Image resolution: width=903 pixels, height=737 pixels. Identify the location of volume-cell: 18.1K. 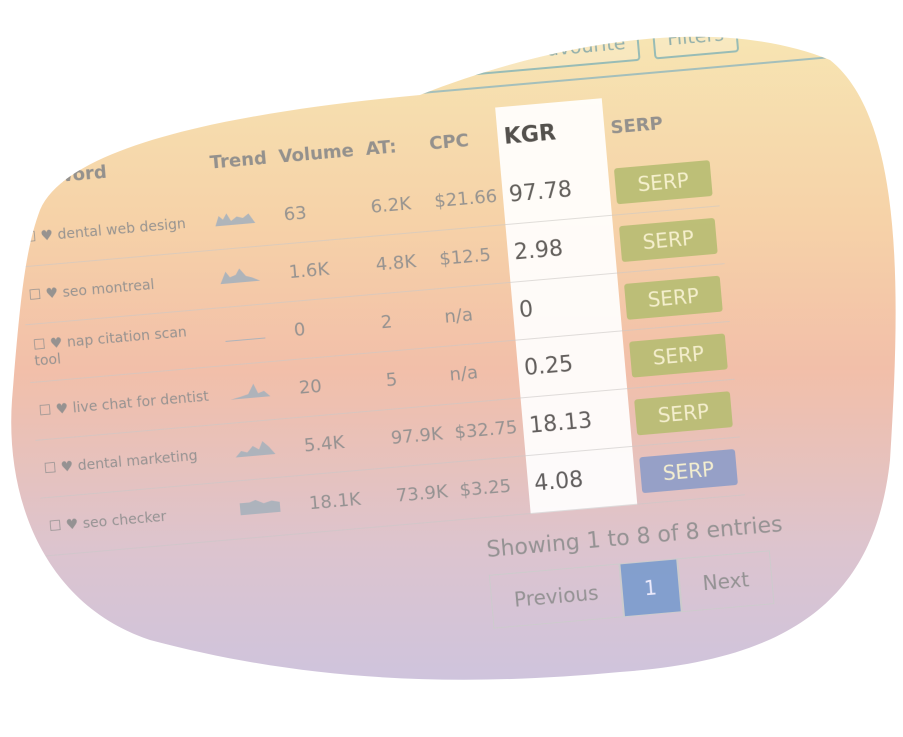
(347, 500).